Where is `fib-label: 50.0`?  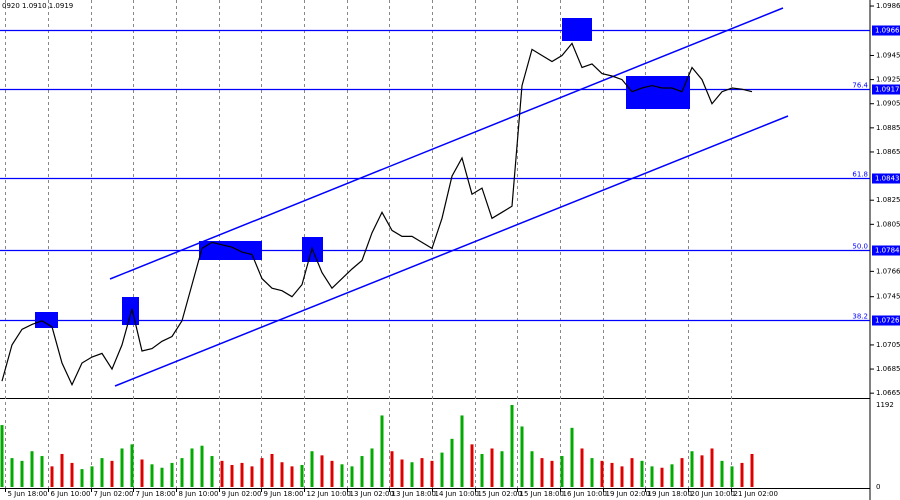
fib-label: 50.0 is located at coordinates (860, 247).